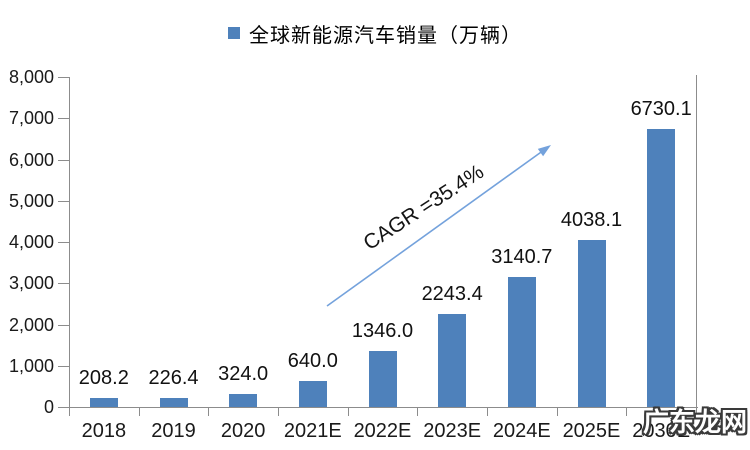 Image resolution: width=750 pixels, height=450 pixels. What do you see at coordinates (31, 77) in the screenshot?
I see `y-axis-tick-label: 8,000` at bounding box center [31, 77].